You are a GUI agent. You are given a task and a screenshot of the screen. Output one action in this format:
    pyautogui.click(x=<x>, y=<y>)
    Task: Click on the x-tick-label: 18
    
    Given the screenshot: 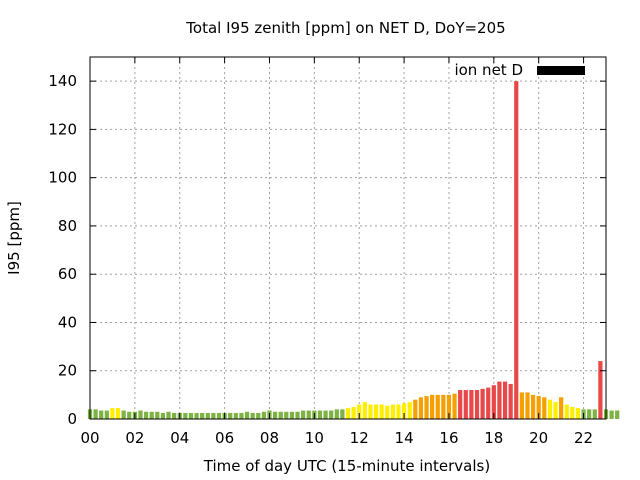 What is the action you would take?
    pyautogui.click(x=493, y=438)
    